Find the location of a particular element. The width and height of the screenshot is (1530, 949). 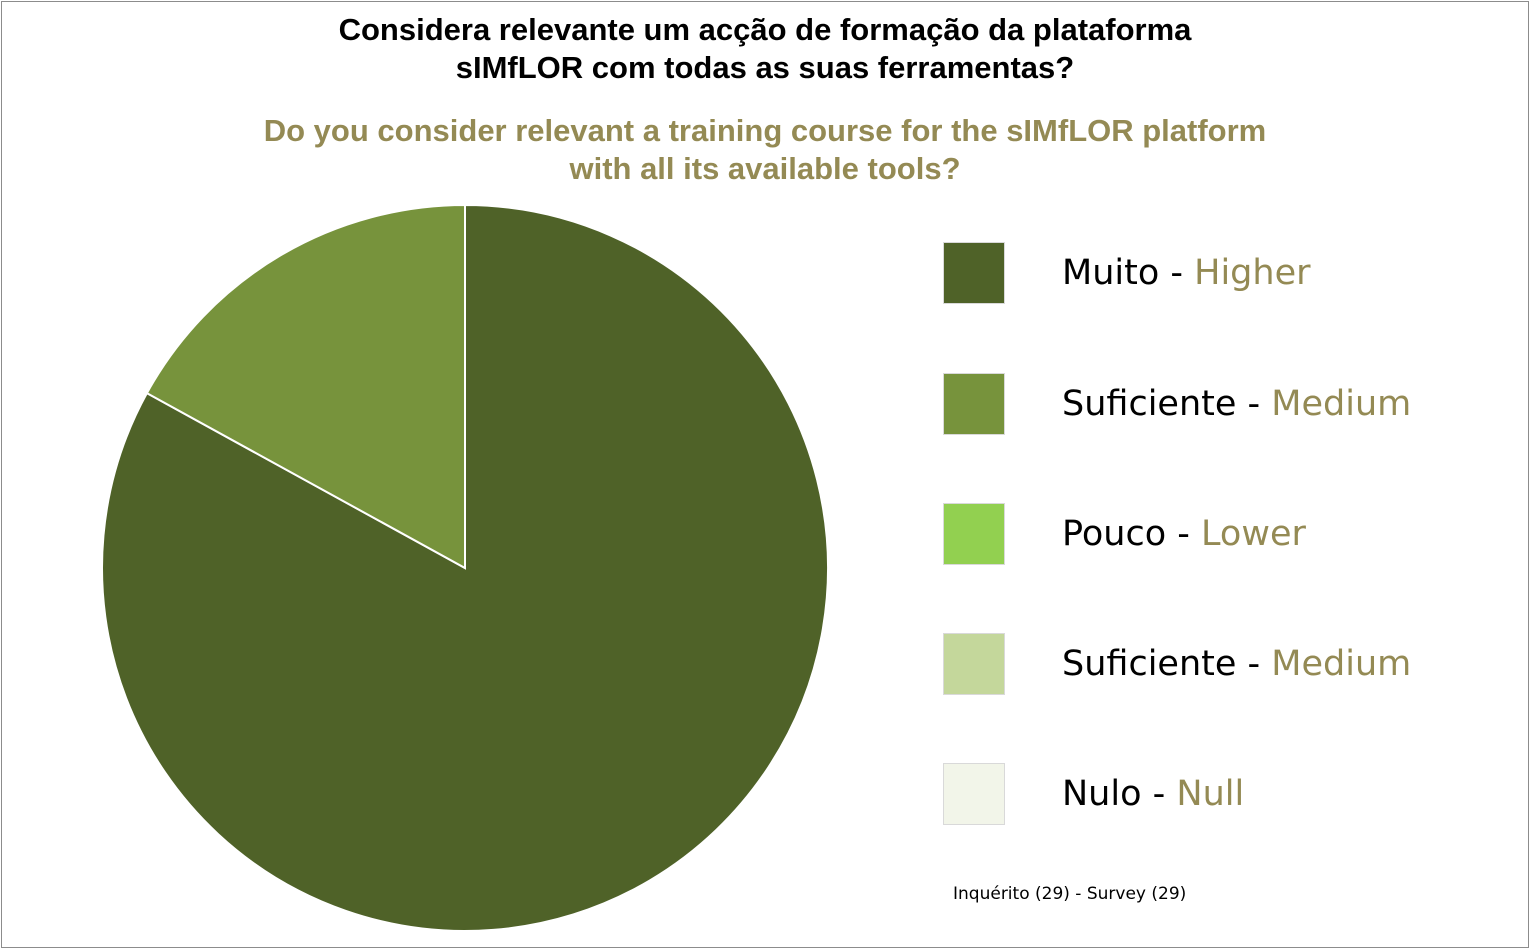

legend-label-en: Higher is located at coordinates (1252, 273).